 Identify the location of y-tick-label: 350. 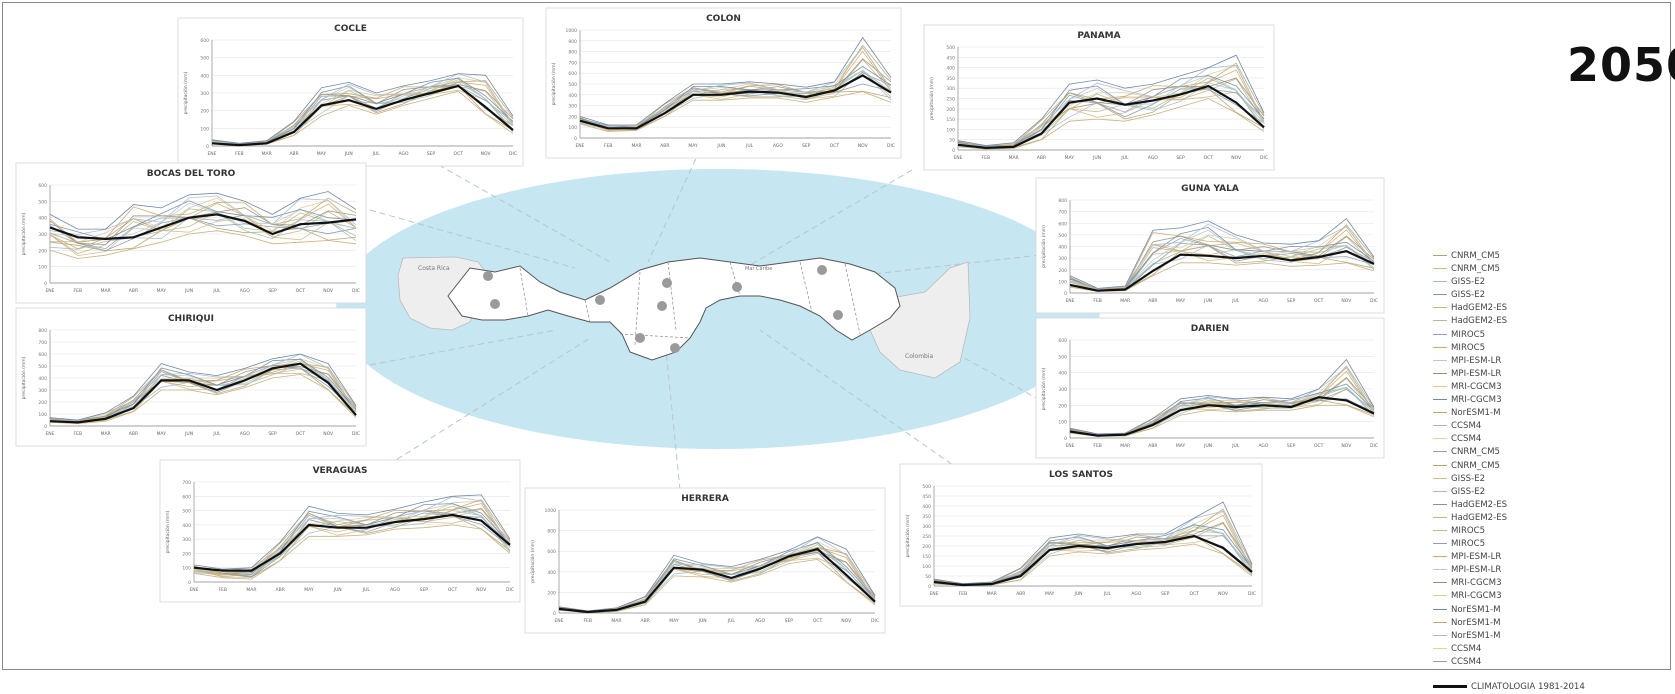
(950, 79).